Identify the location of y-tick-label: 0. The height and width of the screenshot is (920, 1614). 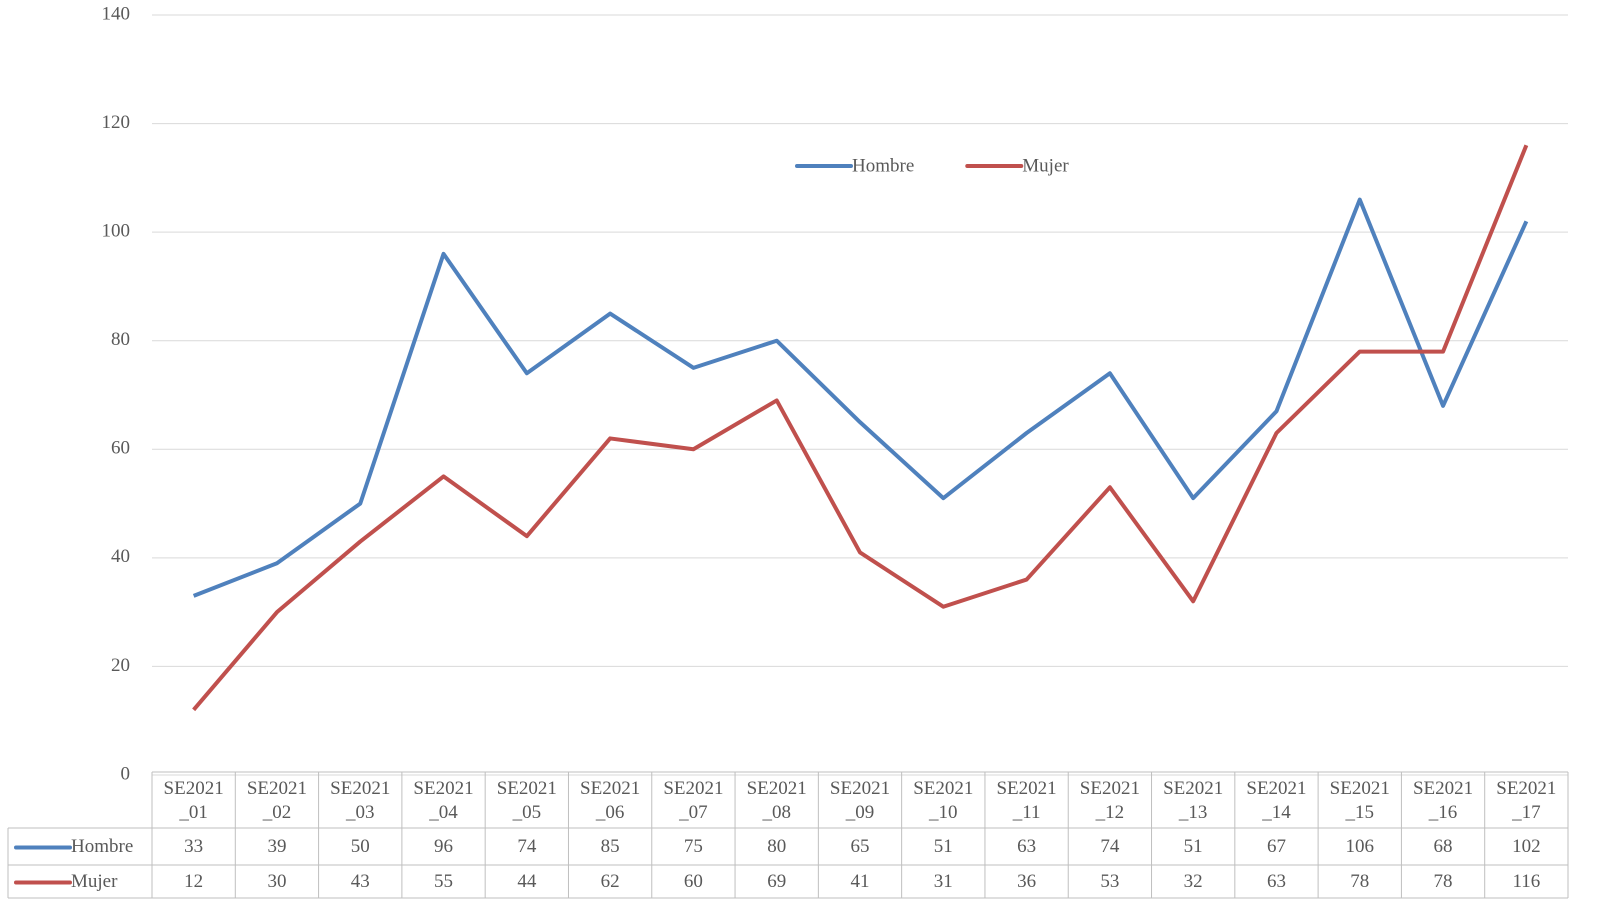
(126, 773).